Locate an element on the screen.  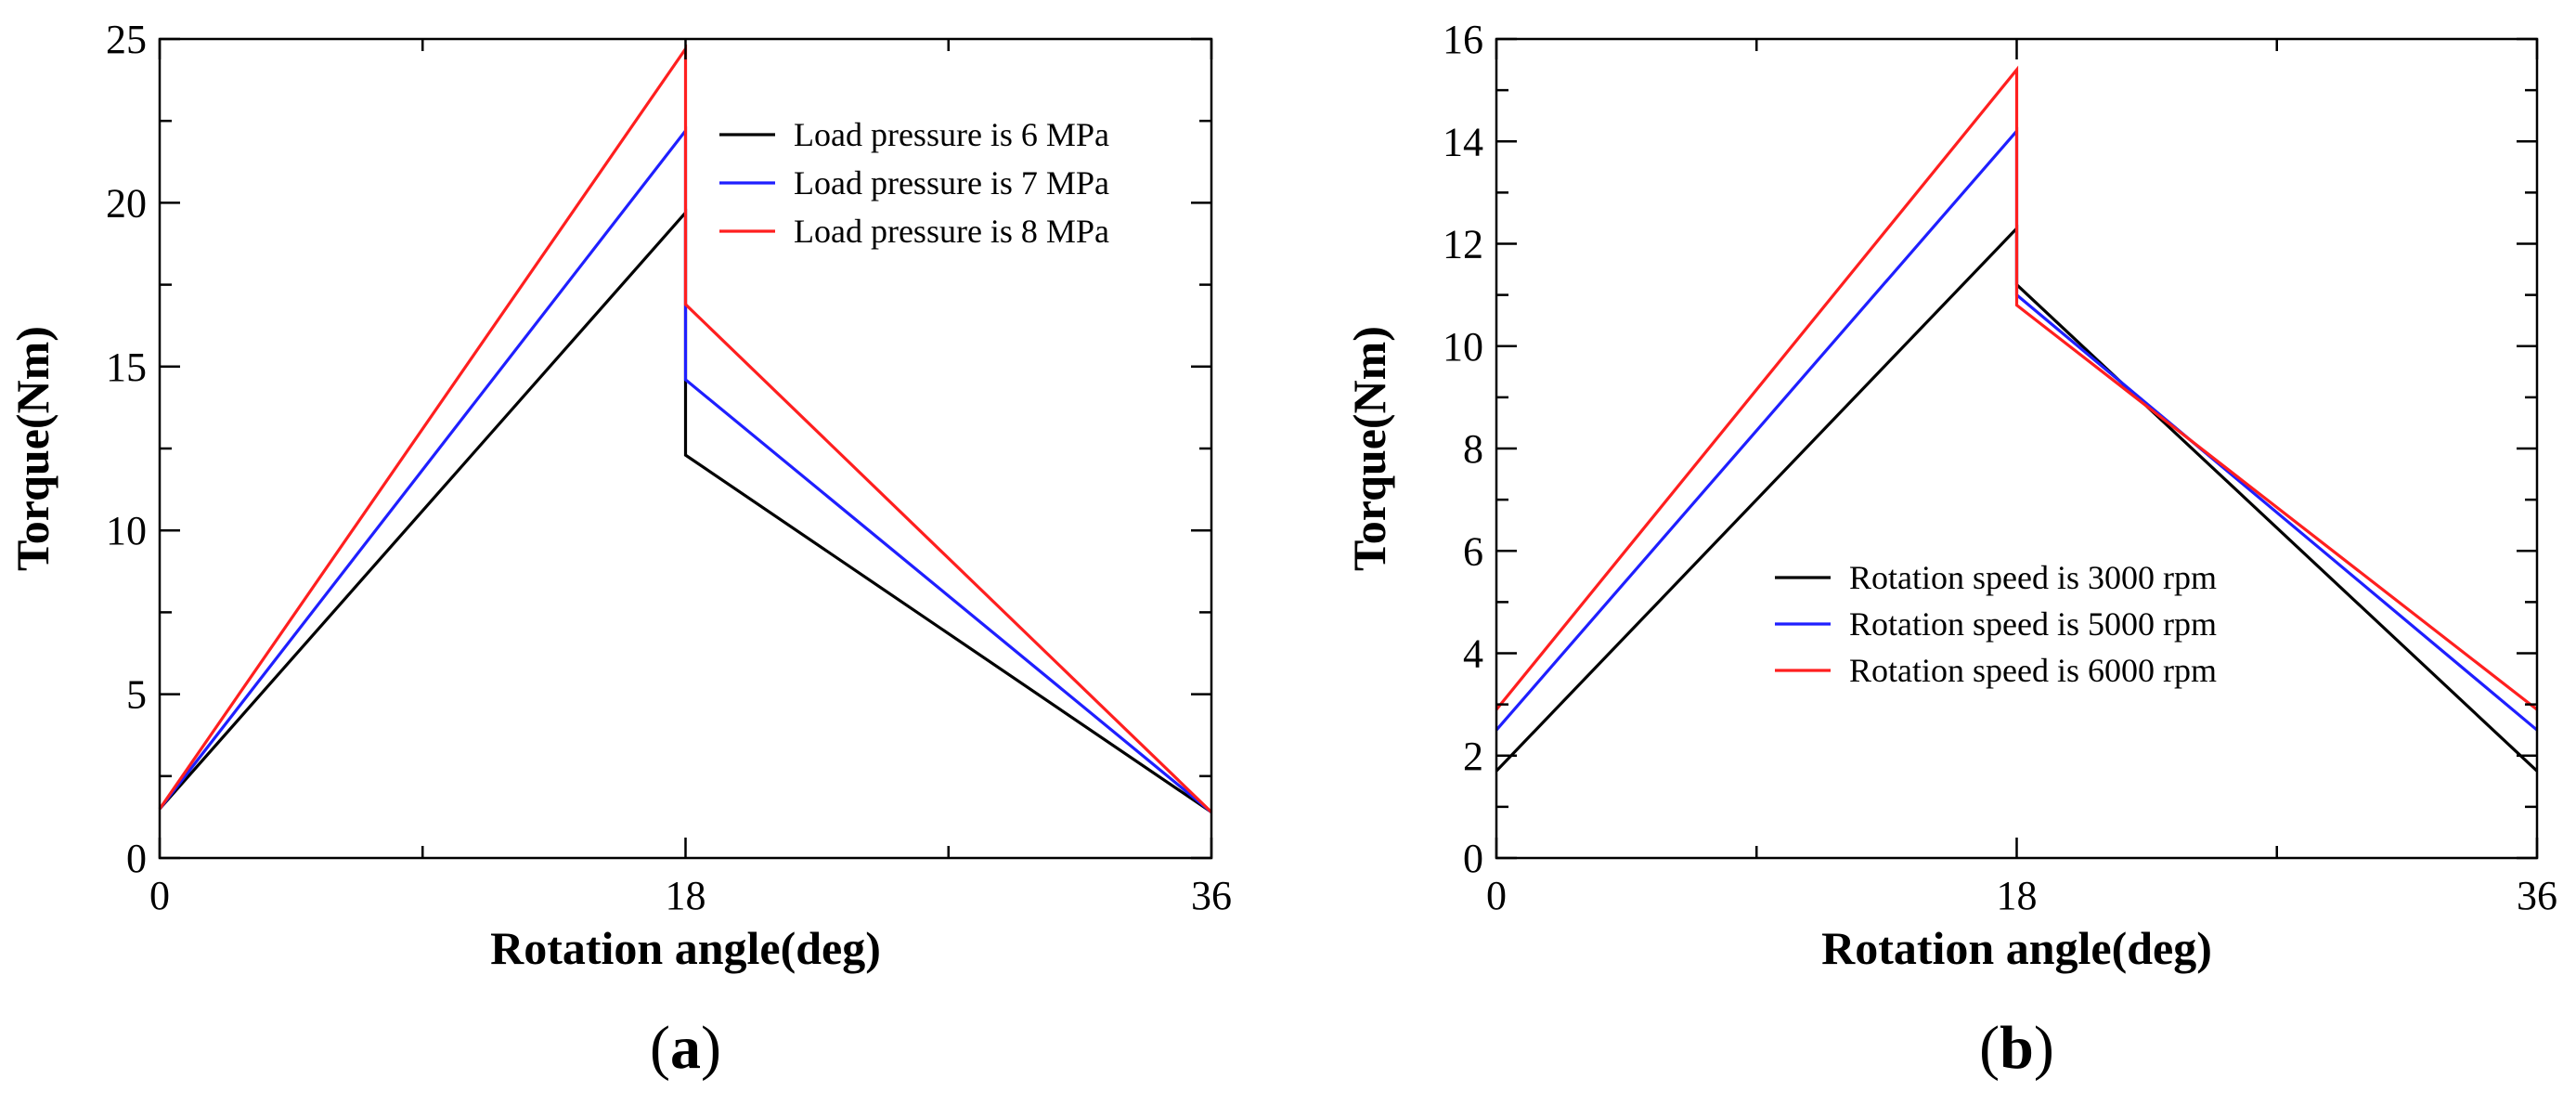
panel-label-letter: a is located at coordinates (685, 1048).